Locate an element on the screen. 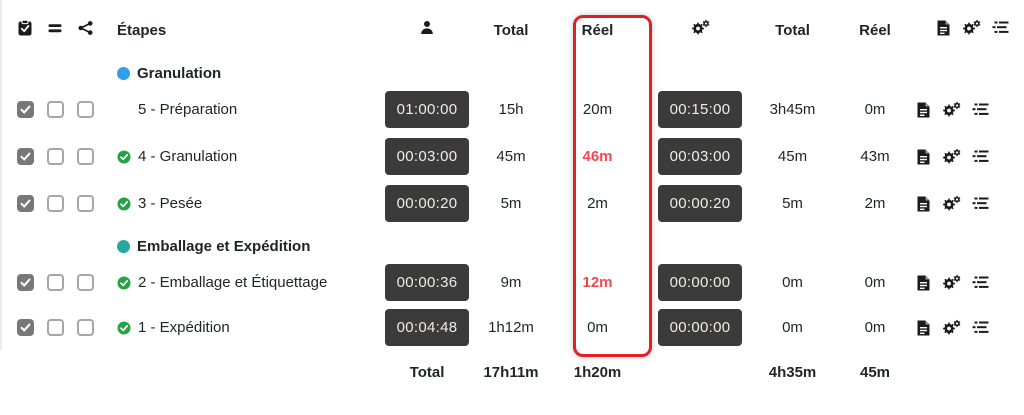  machine-duration-button: 00:00:20 is located at coordinates (700, 203).